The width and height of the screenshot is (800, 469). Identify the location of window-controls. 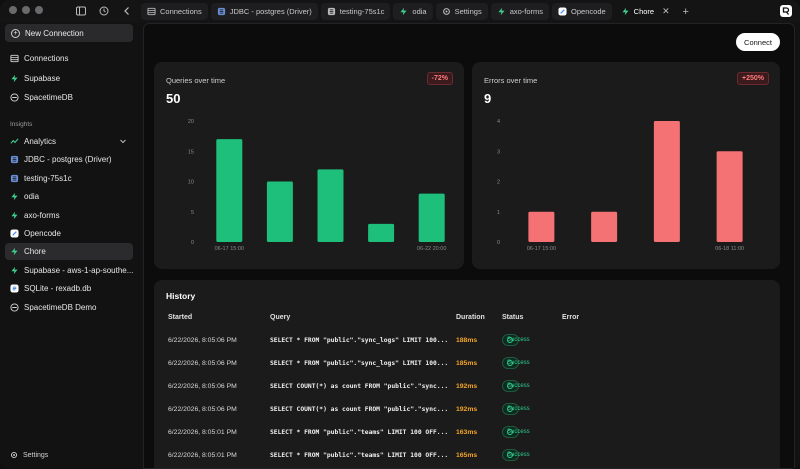
(26, 10).